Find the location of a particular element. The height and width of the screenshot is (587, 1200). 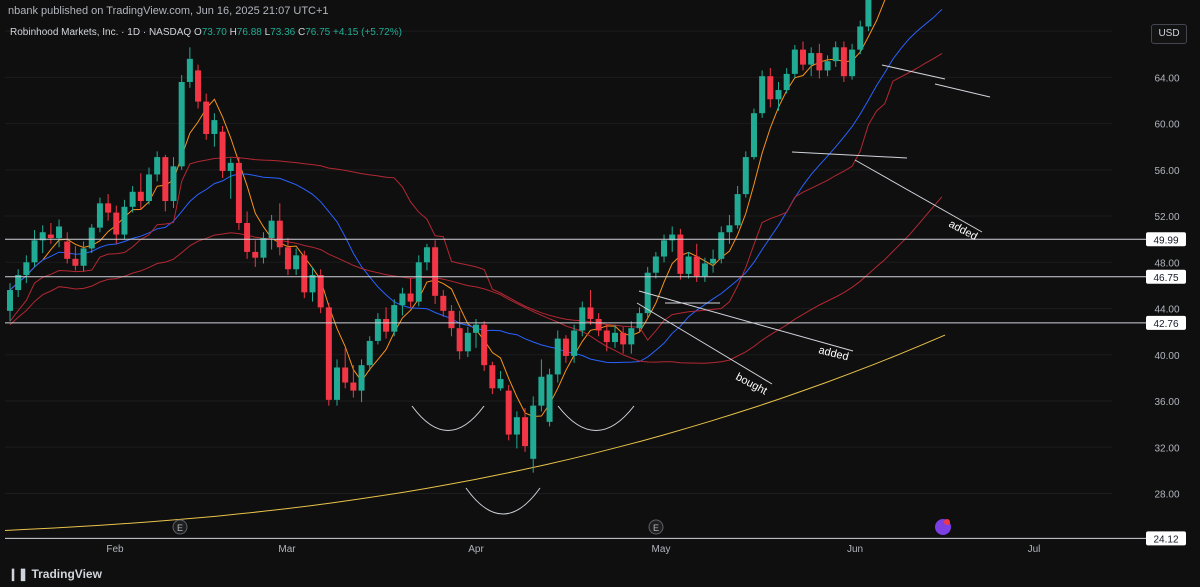

time-tick-label: May is located at coordinates (661, 549).